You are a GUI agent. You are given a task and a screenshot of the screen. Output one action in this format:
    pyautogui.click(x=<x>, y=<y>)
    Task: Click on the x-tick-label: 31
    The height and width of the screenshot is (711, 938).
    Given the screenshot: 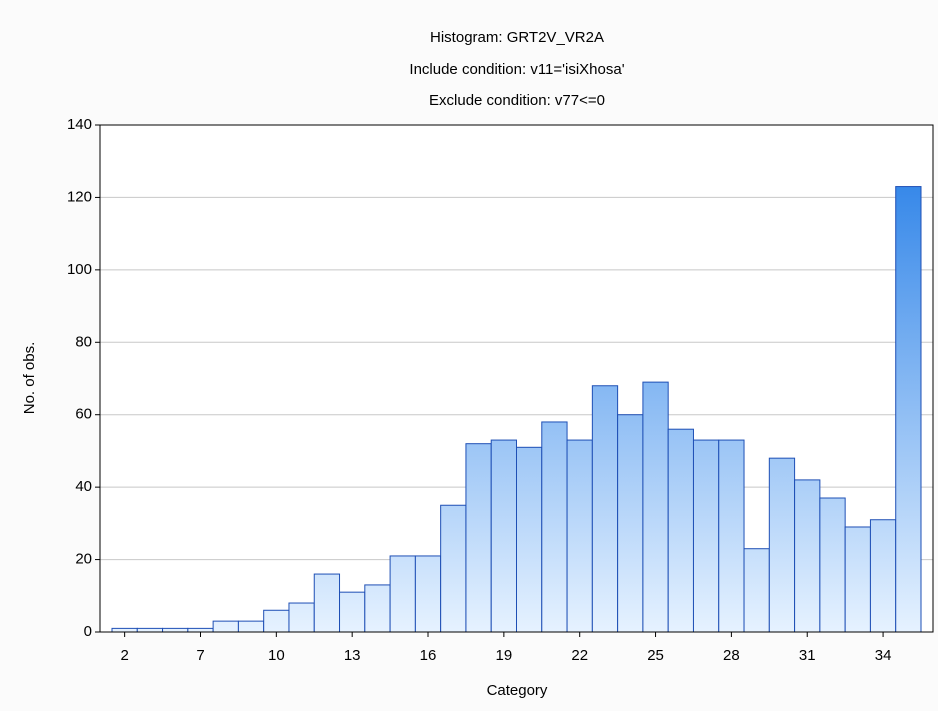 What is the action you would take?
    pyautogui.click(x=807, y=655)
    